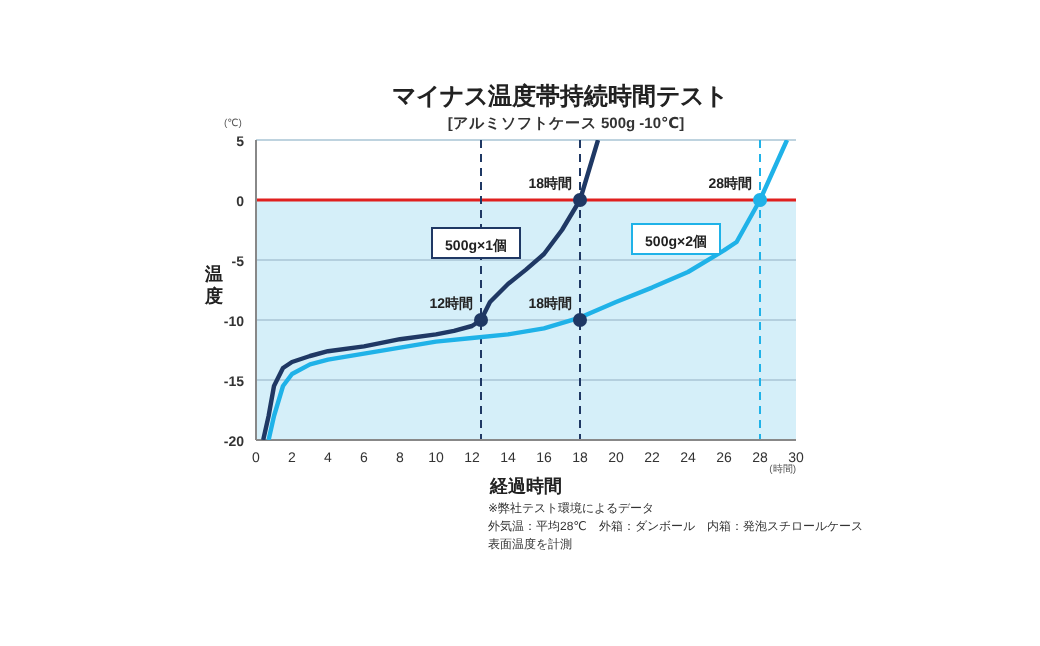 This screenshot has width=1040, height=646. What do you see at coordinates (213, 285) in the screenshot?
I see `y-axis-title: 温度` at bounding box center [213, 285].